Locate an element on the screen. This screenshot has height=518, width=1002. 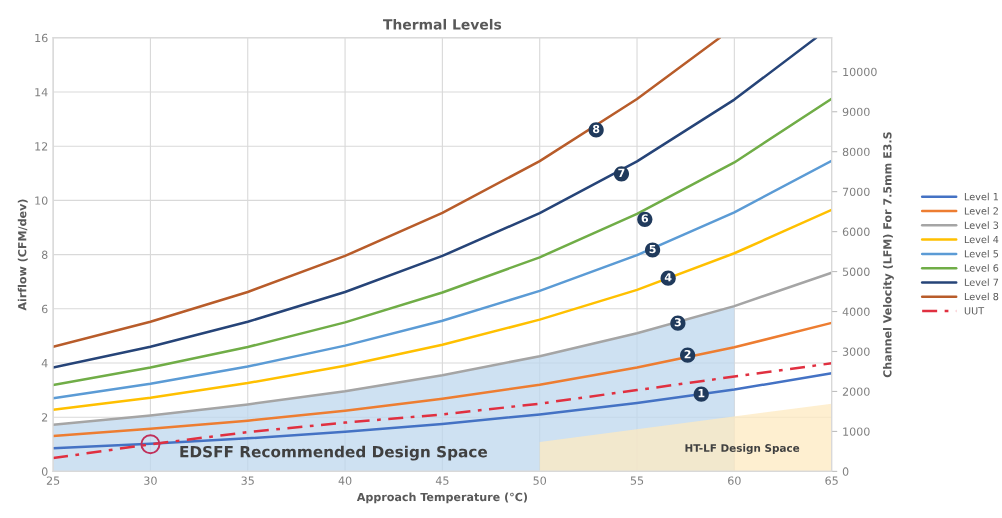
x-tick-label: 55 is located at coordinates (637, 480).